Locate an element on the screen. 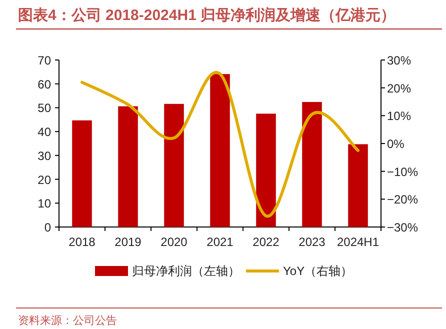 The width and height of the screenshot is (446, 329). y2-tick-label: 10% is located at coordinates (399, 116).